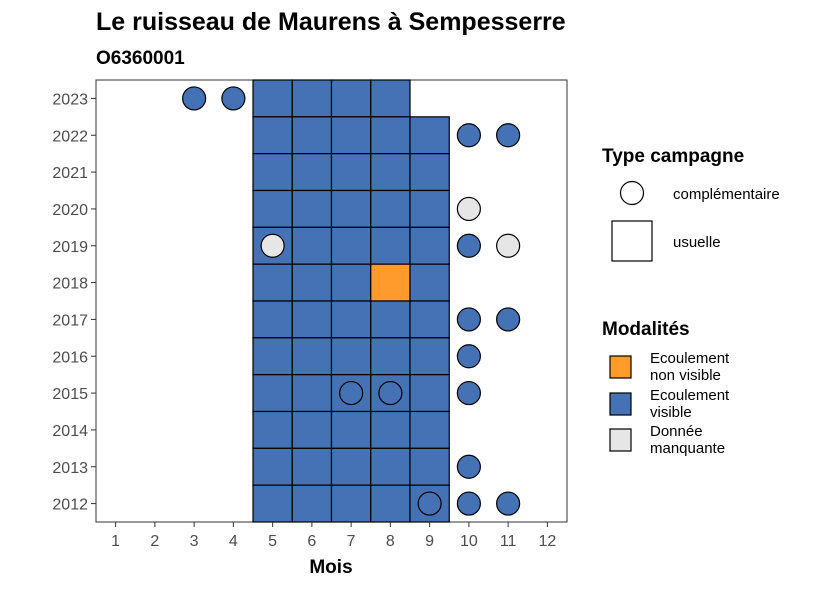  Describe the element at coordinates (70, 505) in the screenshot. I see `y-tick-label: 2012` at that location.